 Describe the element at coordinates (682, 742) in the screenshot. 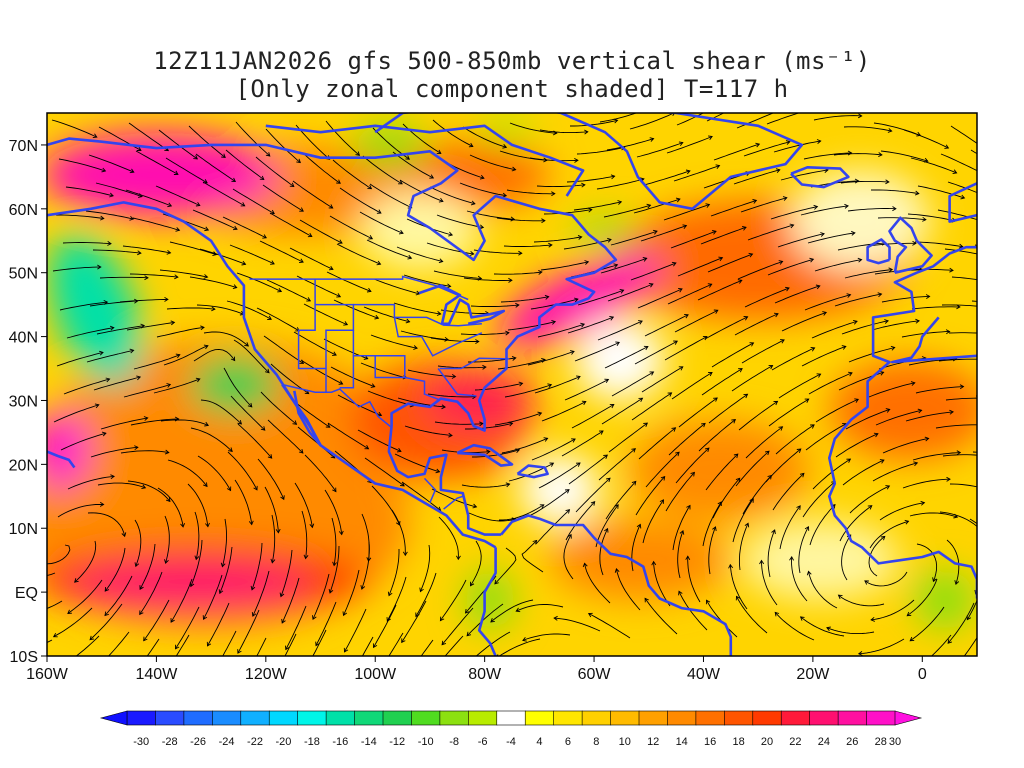

I see `colorbar-label: 14` at that location.